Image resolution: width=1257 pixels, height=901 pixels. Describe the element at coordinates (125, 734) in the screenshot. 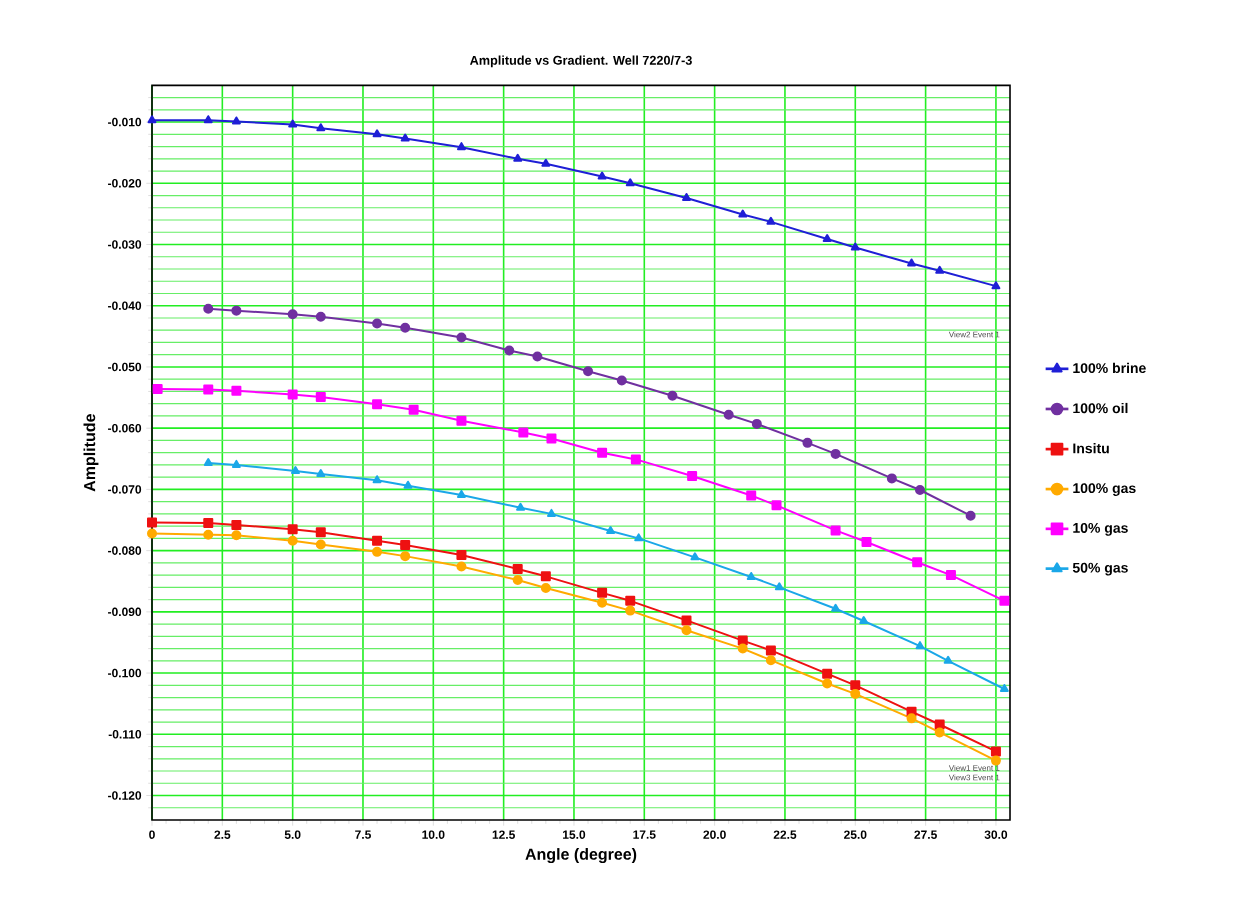

I see `y-tick-label: -0.110` at that location.